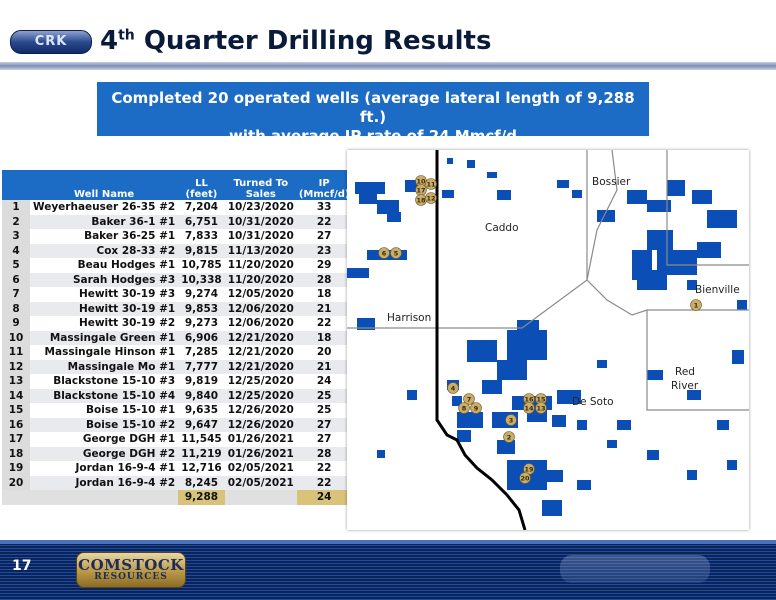  Describe the element at coordinates (16, 453) in the screenshot. I see `row-number: 18` at that location.